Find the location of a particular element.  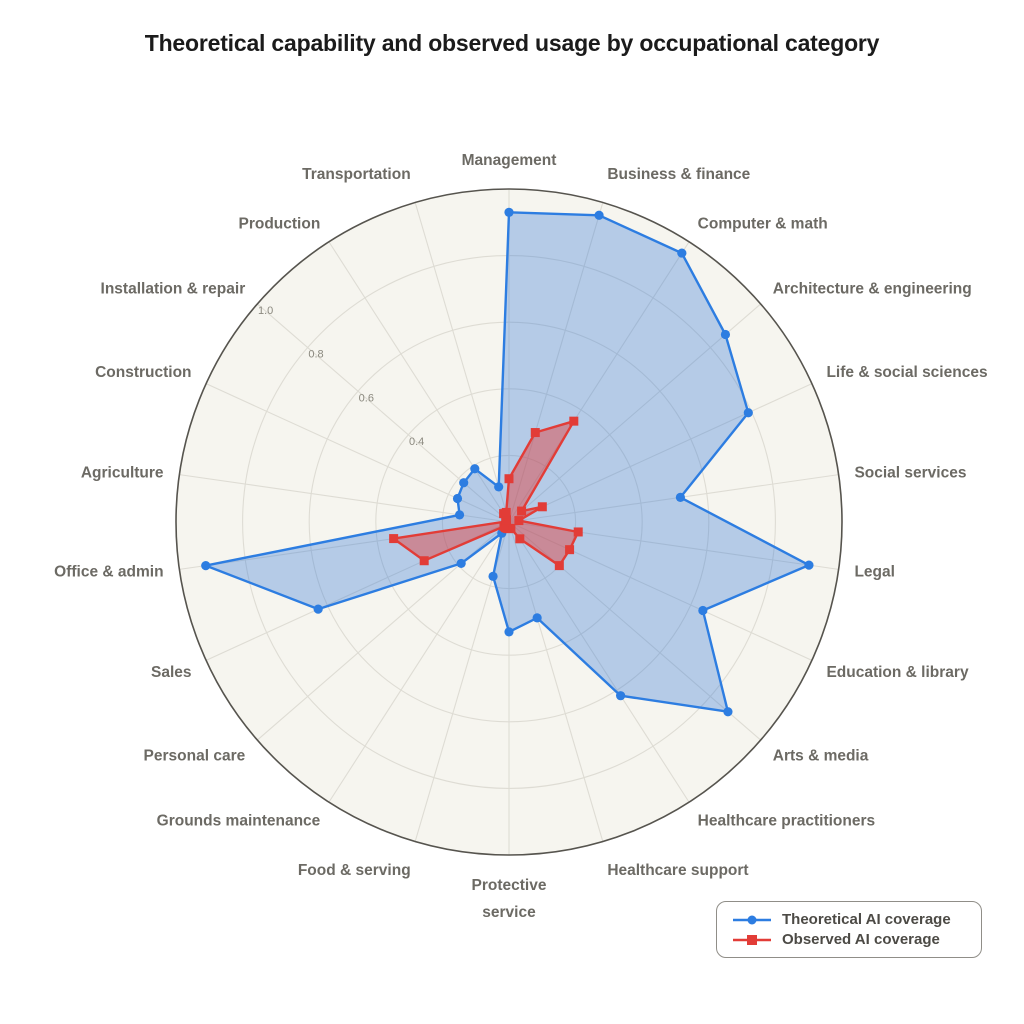

category-label-agriculture: Agriculture is located at coordinates (122, 472).